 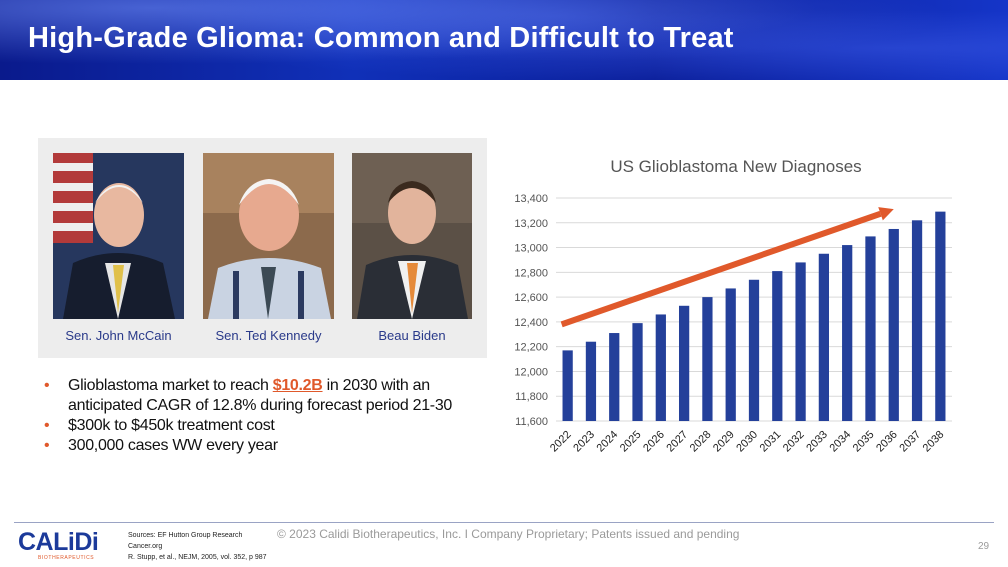 What do you see at coordinates (531, 298) in the screenshot?
I see `y-tick-label: 12,600` at bounding box center [531, 298].